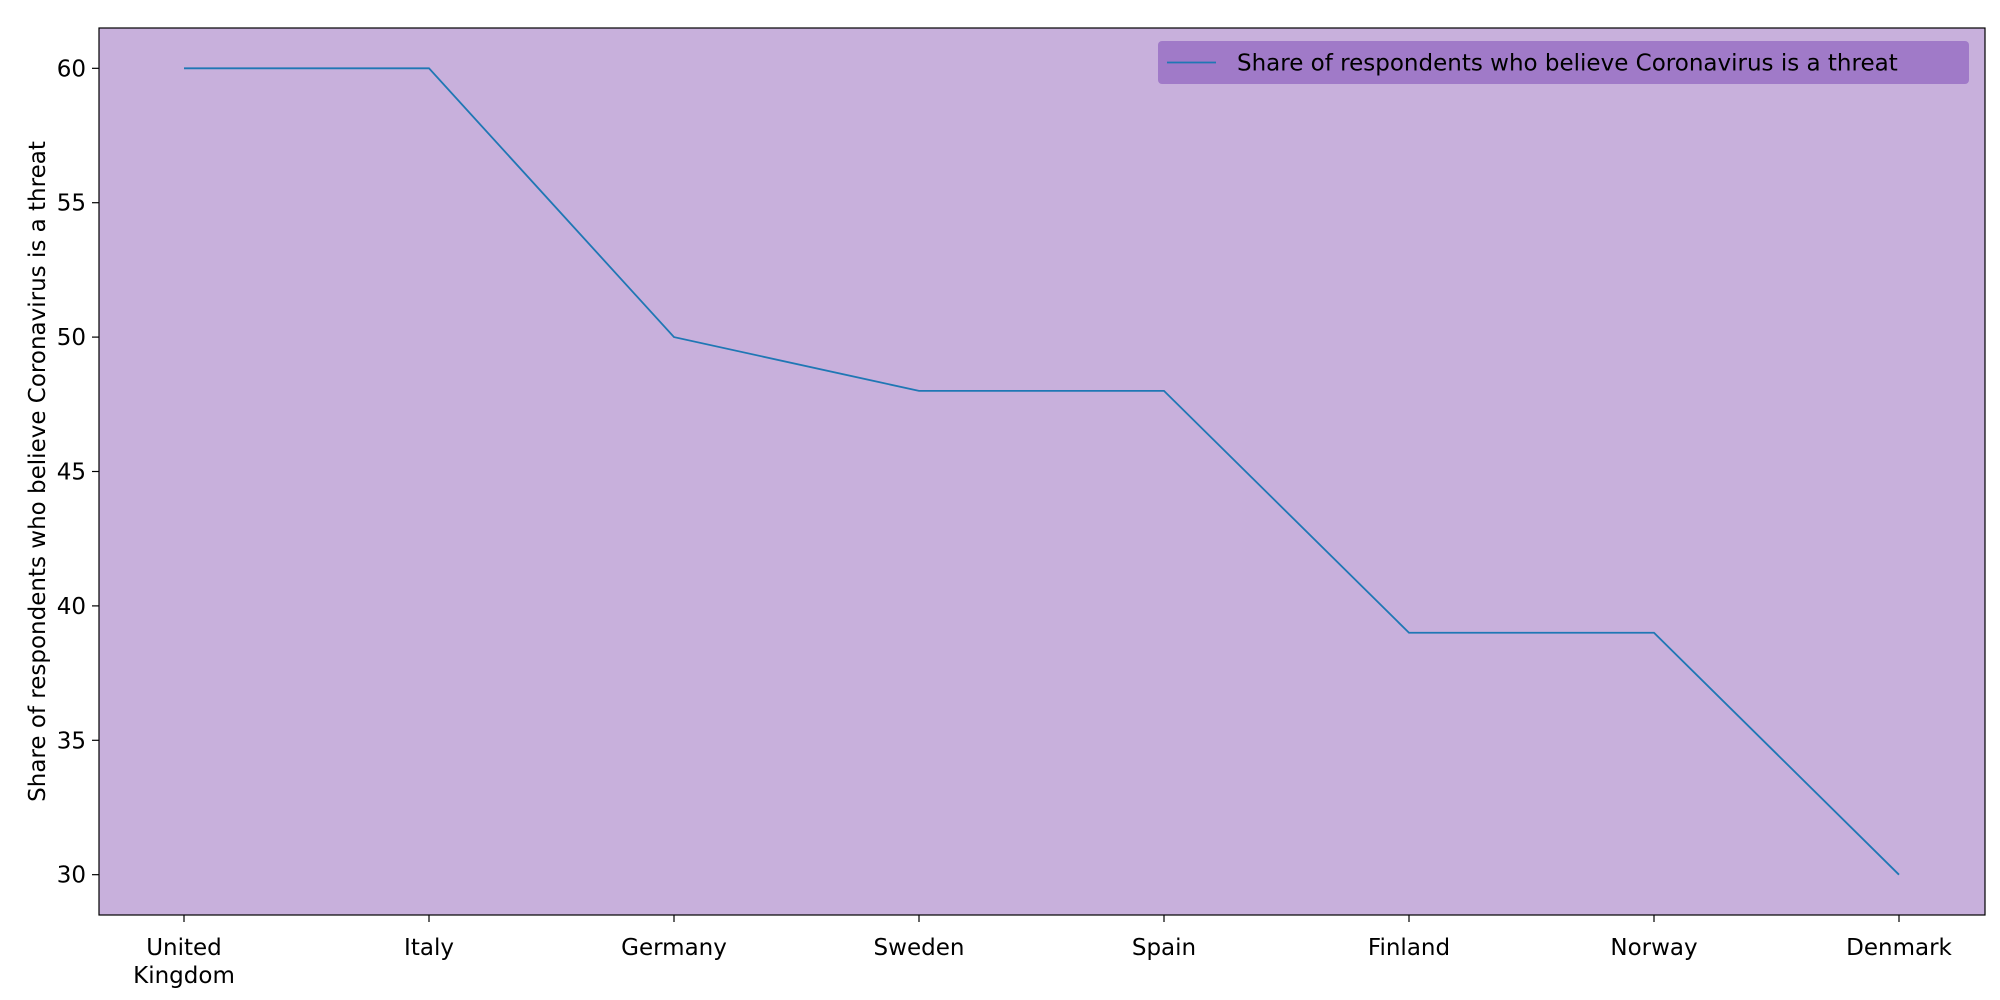  What do you see at coordinates (71, 69) in the screenshot?
I see `y-tick-label: 60` at bounding box center [71, 69].